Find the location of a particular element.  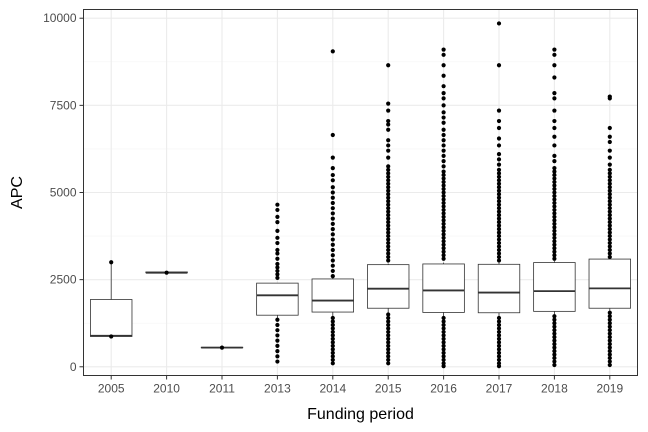

y-tick-label: 0 is located at coordinates (73, 367).